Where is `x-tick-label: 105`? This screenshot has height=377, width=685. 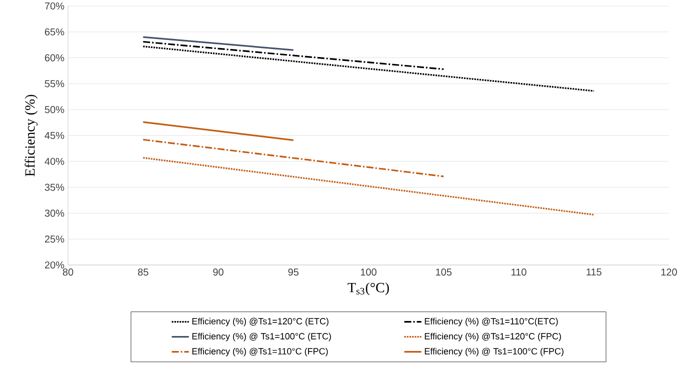
x-tick-label: 105 is located at coordinates (444, 272).